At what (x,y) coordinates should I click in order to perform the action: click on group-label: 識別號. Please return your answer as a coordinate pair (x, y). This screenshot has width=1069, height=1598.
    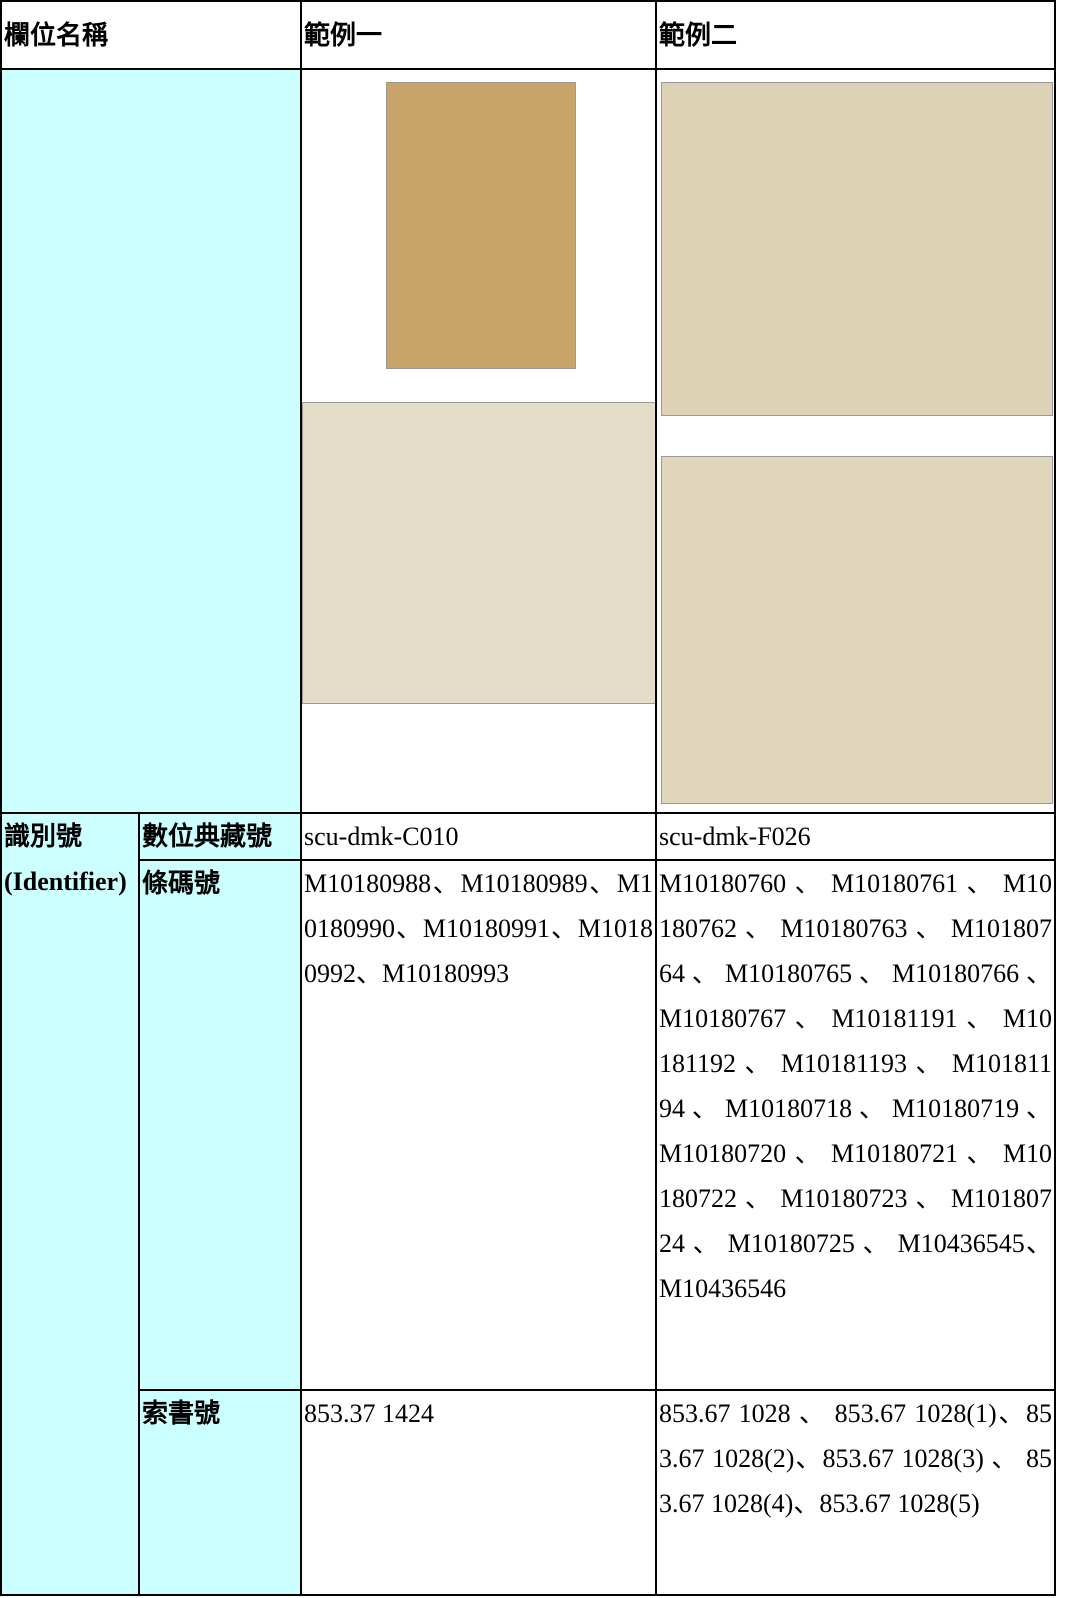
    Looking at the image, I should click on (43, 836).